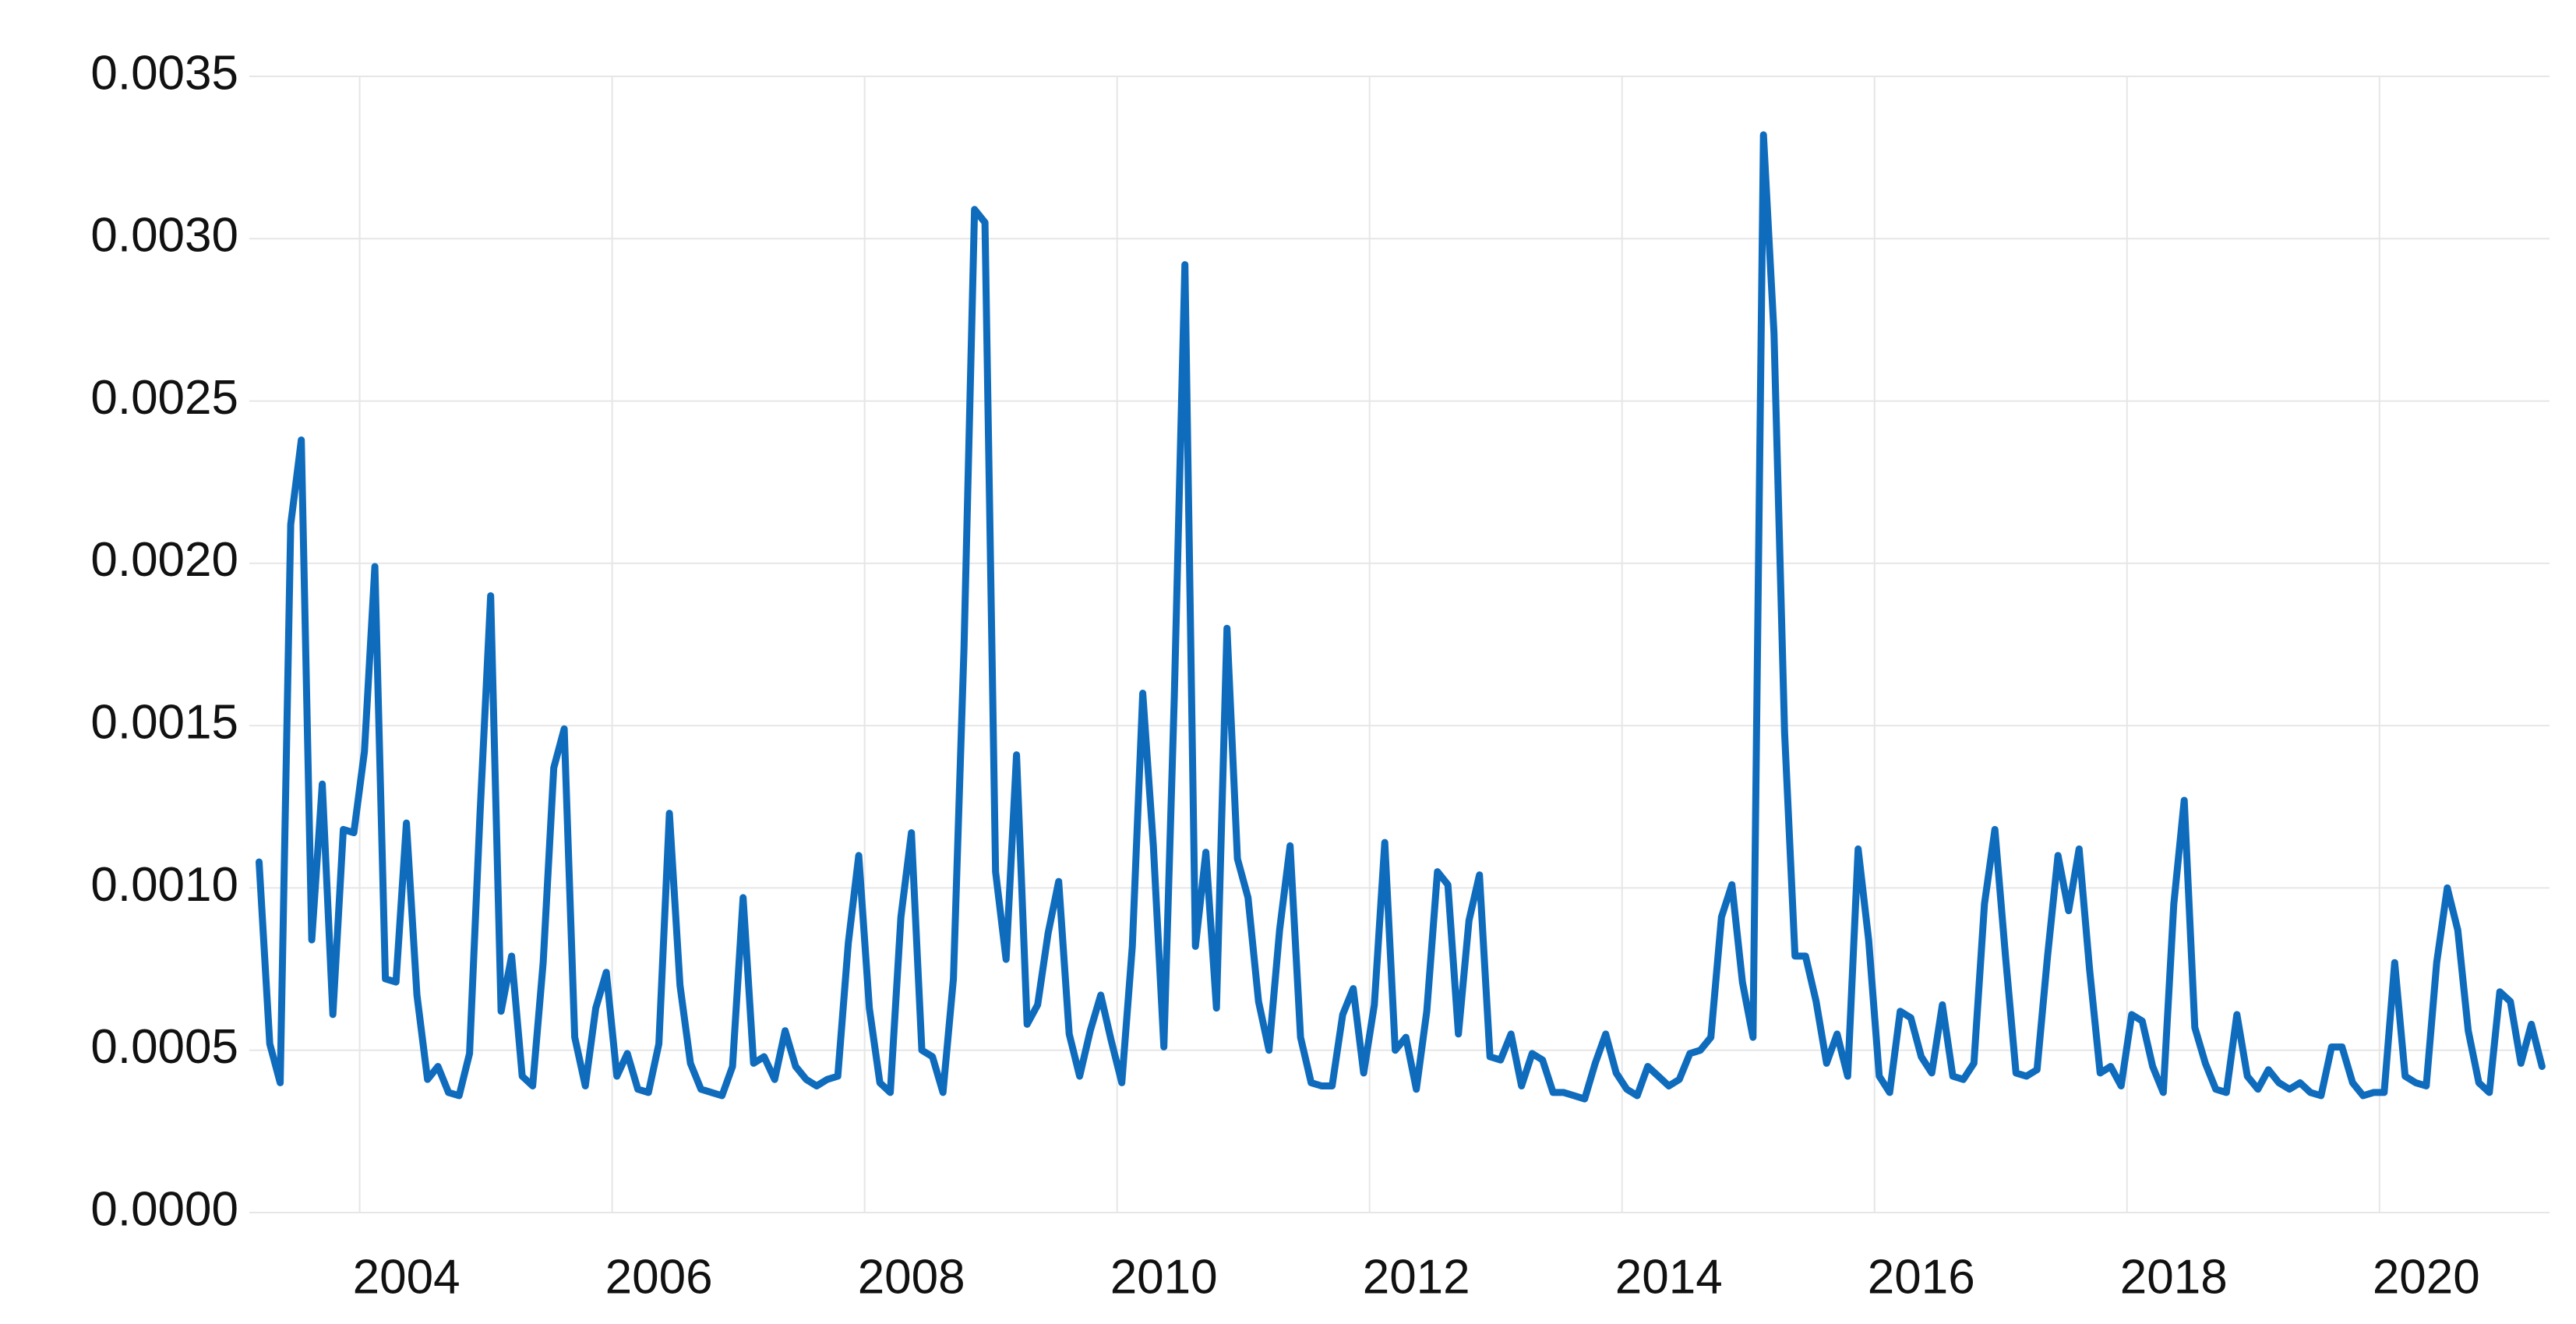 The width and height of the screenshot is (2576, 1324). I want to click on y-tick-label: 0.0015, so click(164, 723).